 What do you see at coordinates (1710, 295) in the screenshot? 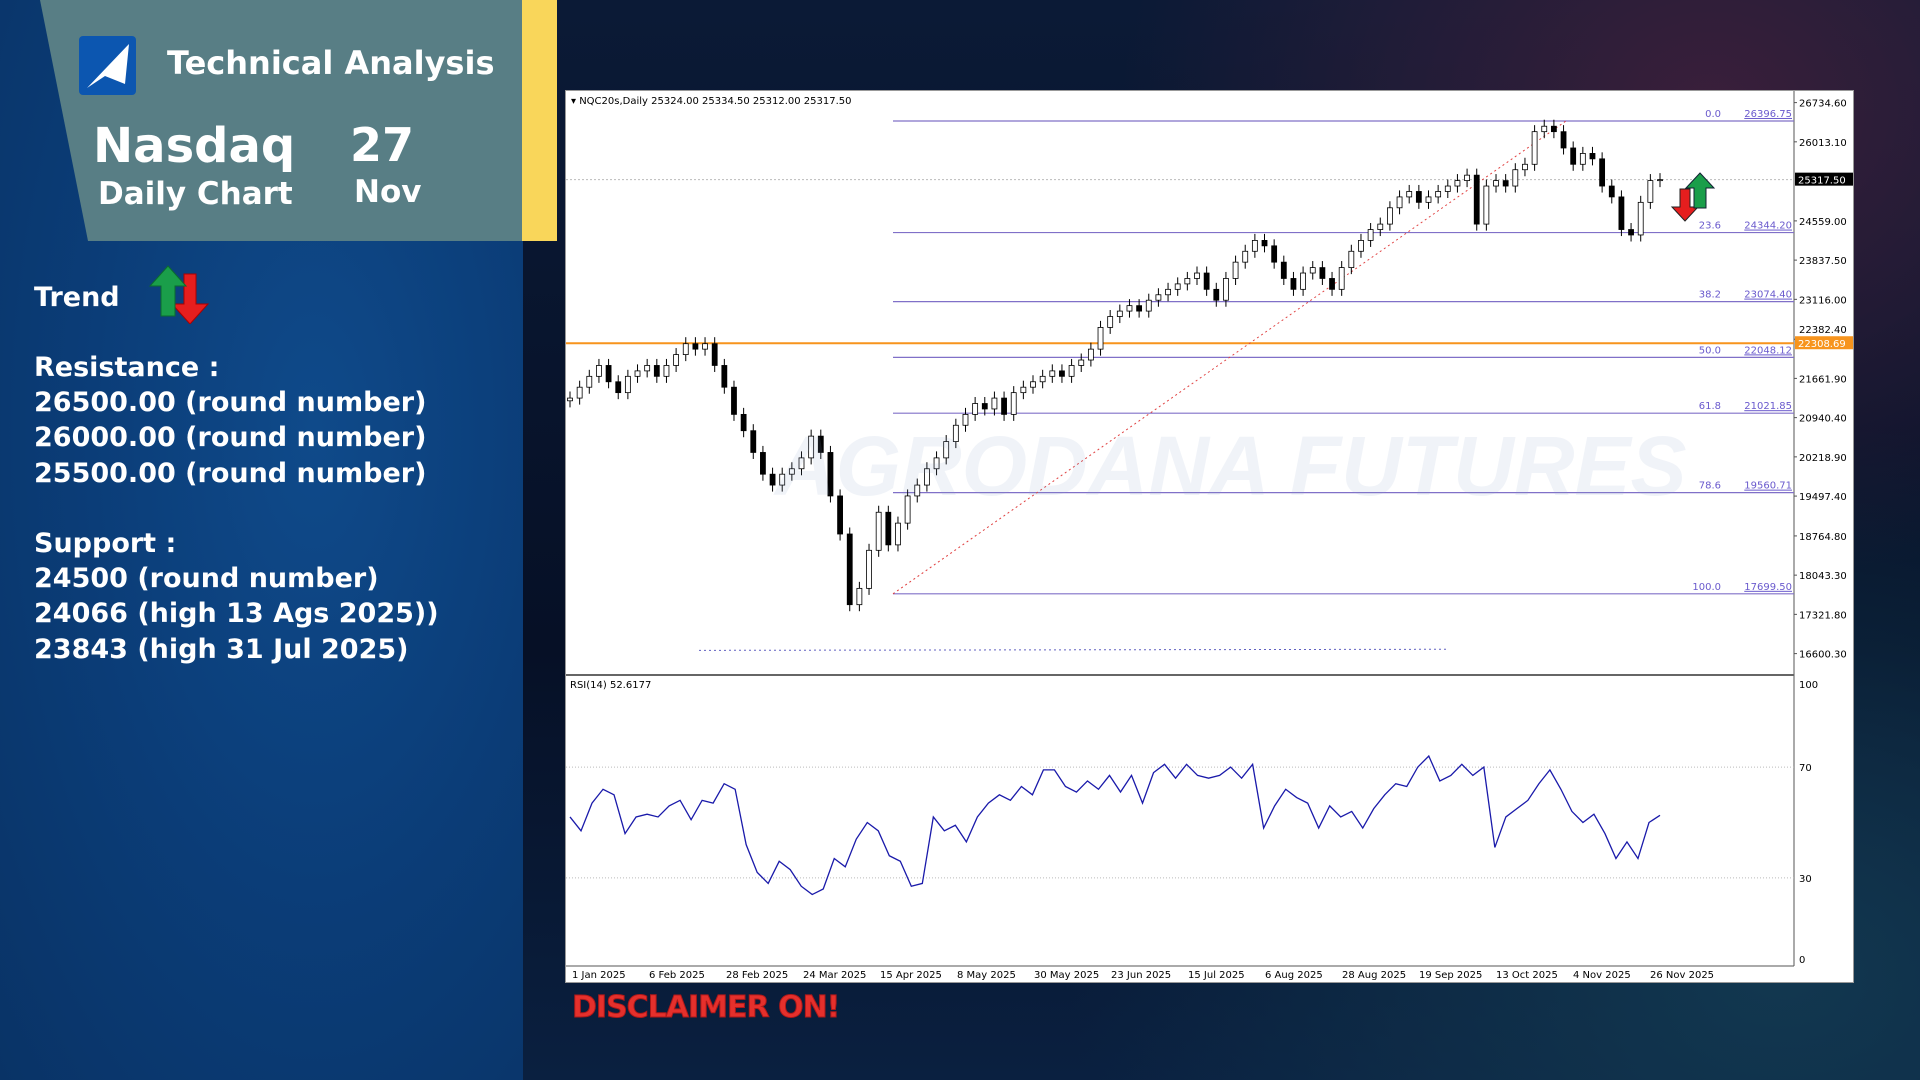
I see `fib-level-label: 38.2` at bounding box center [1710, 295].